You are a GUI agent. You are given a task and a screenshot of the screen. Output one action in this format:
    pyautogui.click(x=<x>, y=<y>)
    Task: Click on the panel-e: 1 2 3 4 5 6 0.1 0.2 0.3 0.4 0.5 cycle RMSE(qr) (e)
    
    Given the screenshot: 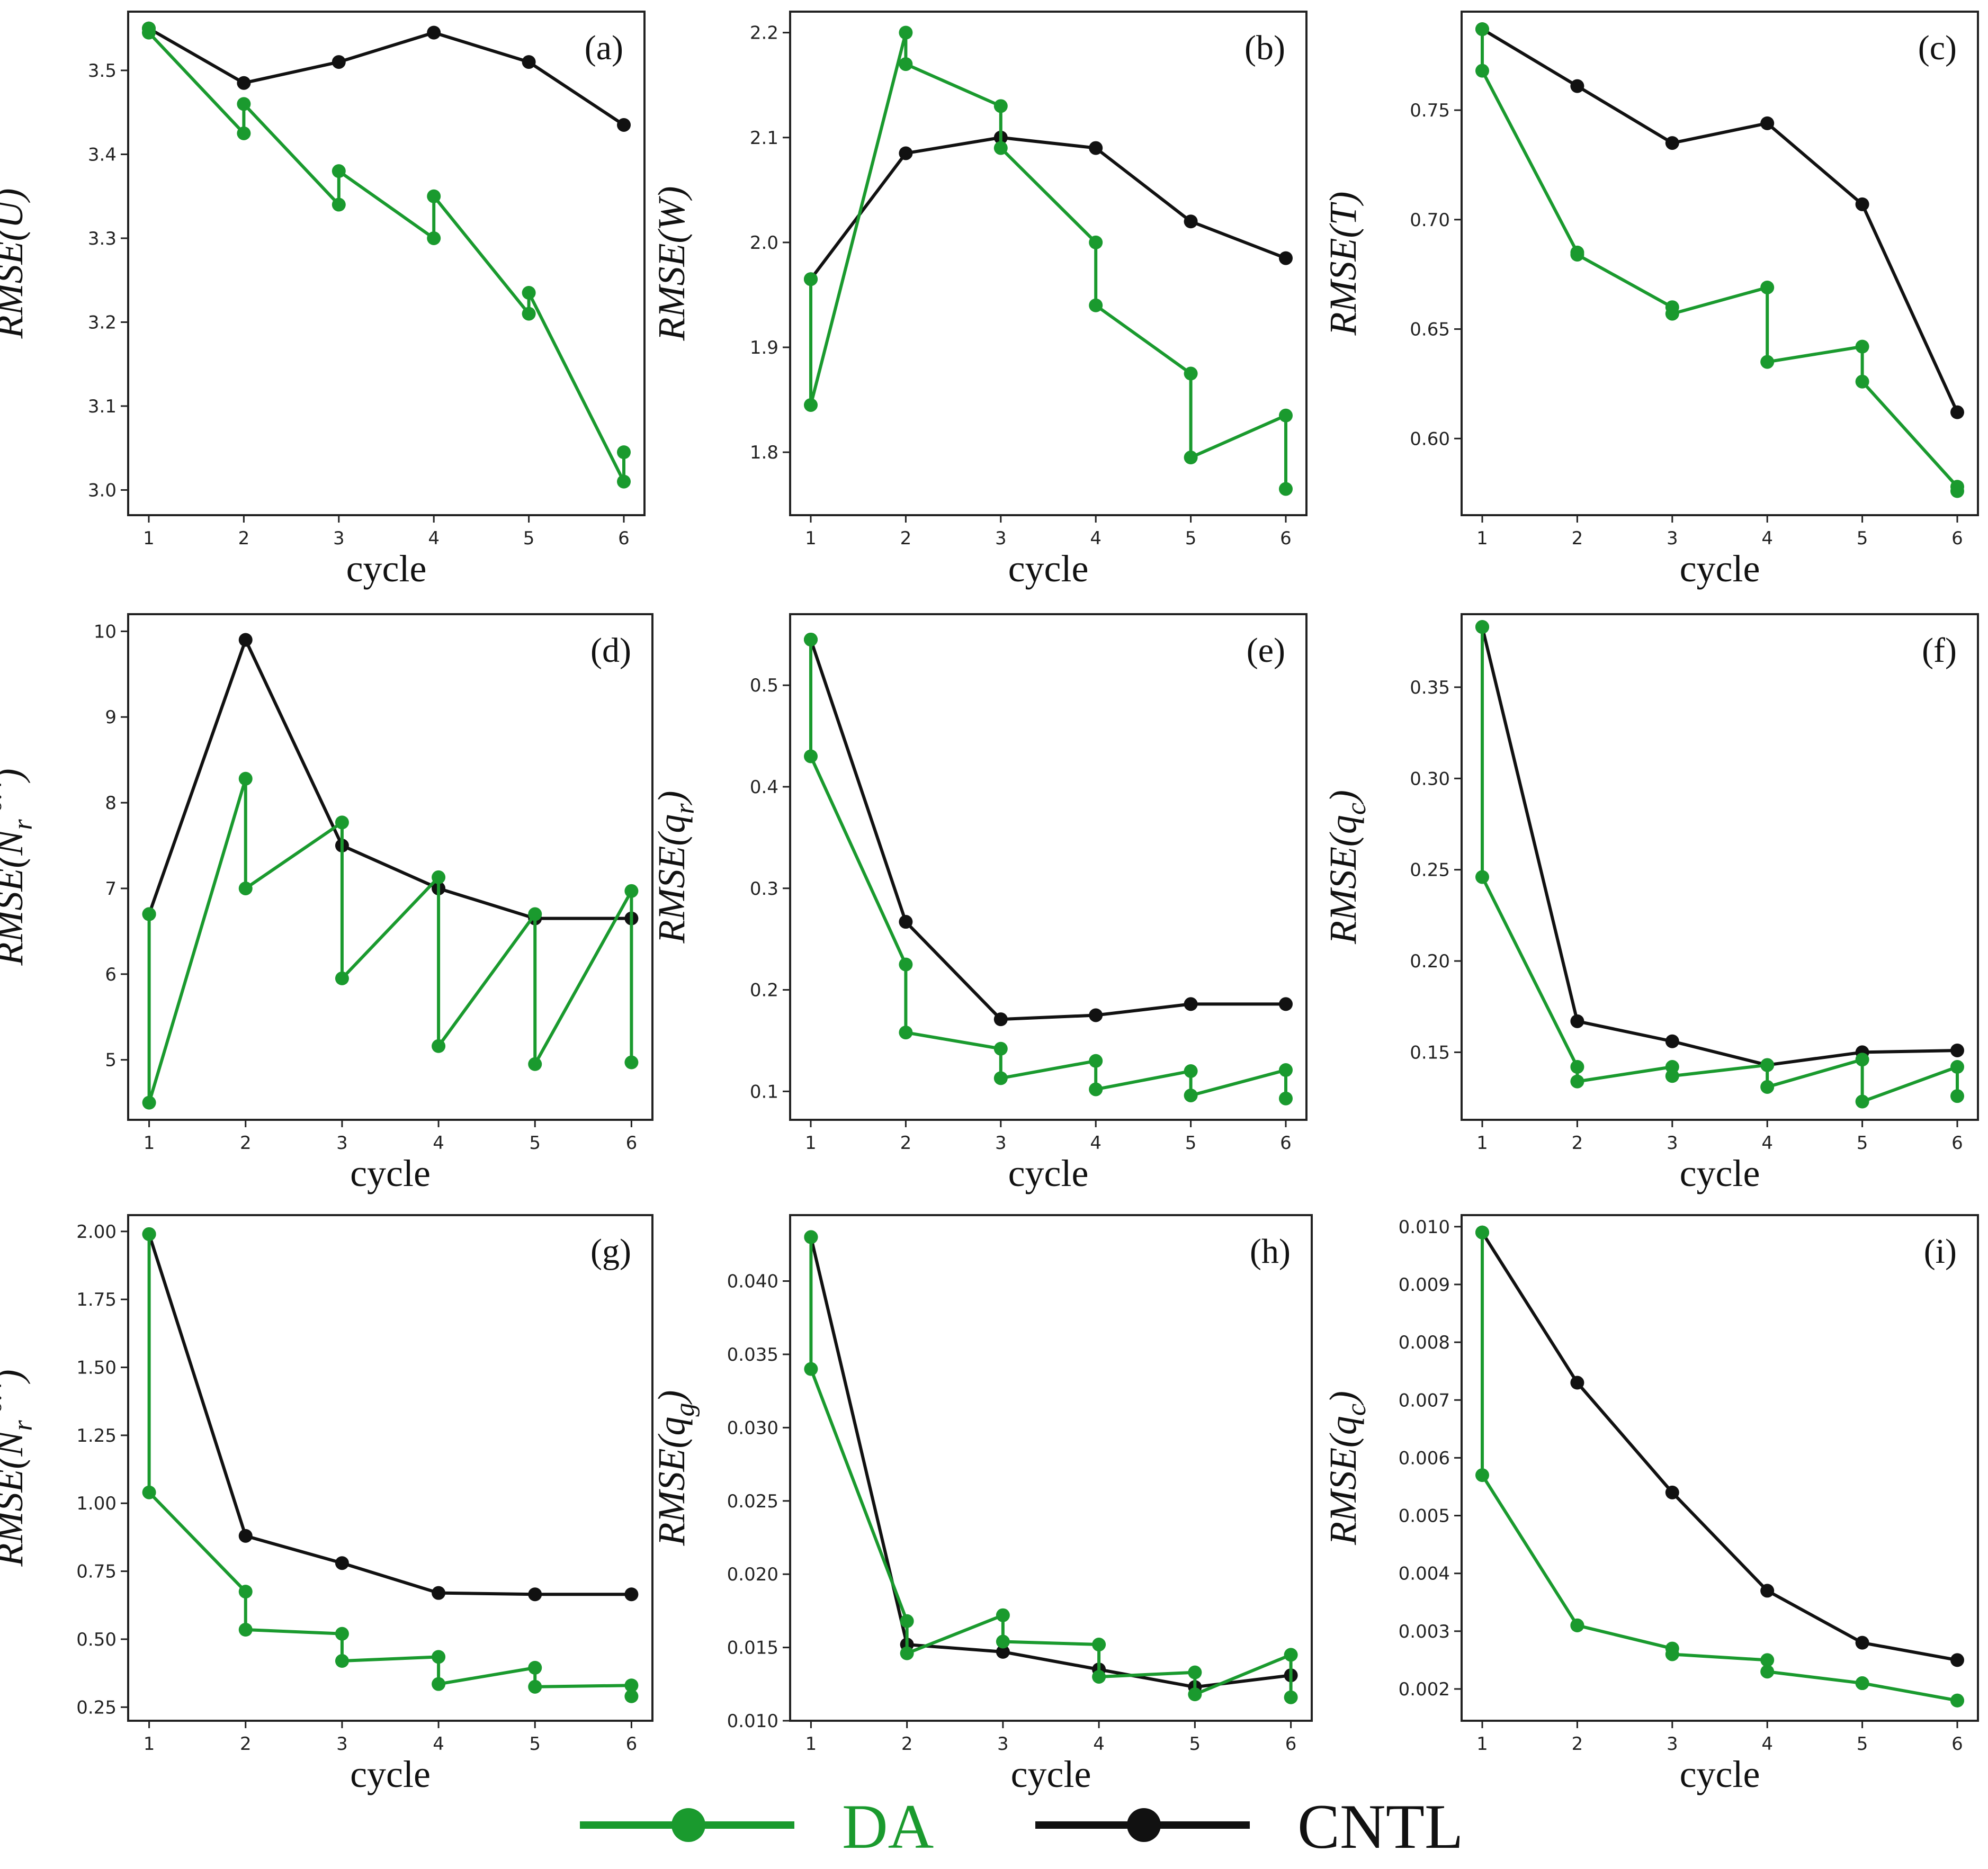 What is the action you would take?
    pyautogui.click(x=979, y=903)
    